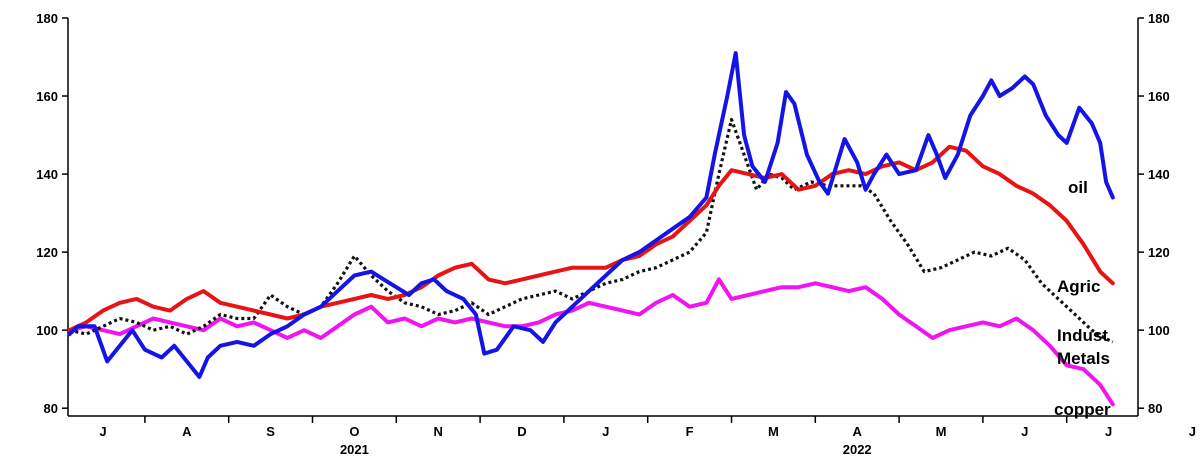 Image resolution: width=1203 pixels, height=459 pixels. What do you see at coordinates (1155, 408) in the screenshot?
I see `y-tick-label-right: 80` at bounding box center [1155, 408].